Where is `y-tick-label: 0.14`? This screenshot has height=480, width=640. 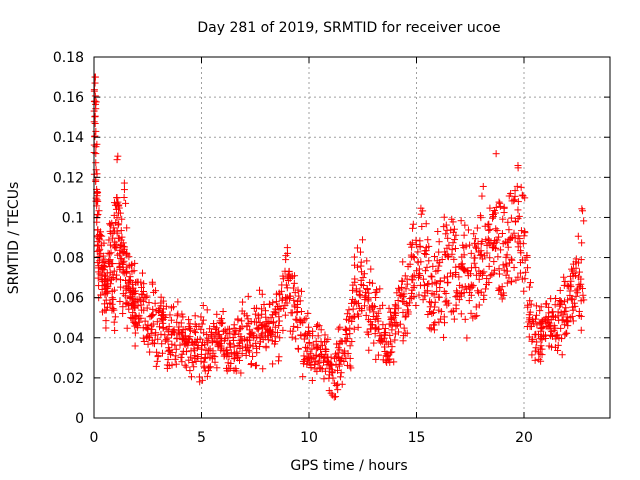 y-tick-label: 0.14 is located at coordinates (68, 138).